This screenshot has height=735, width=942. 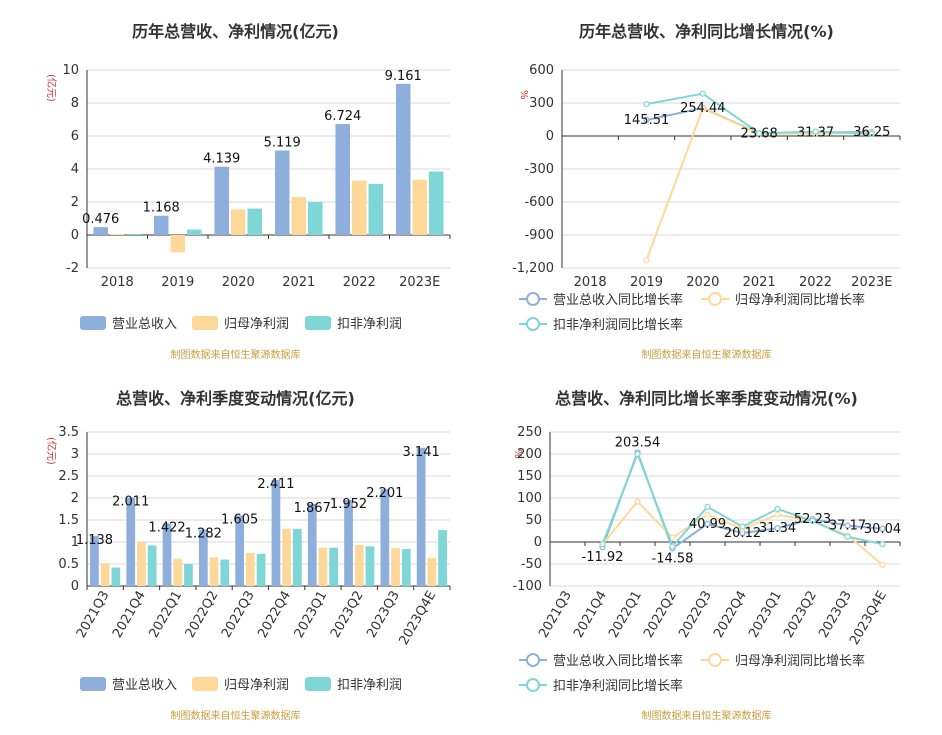 What do you see at coordinates (165, 615) in the screenshot?
I see `x-tick-label: 2022Q1` at bounding box center [165, 615].